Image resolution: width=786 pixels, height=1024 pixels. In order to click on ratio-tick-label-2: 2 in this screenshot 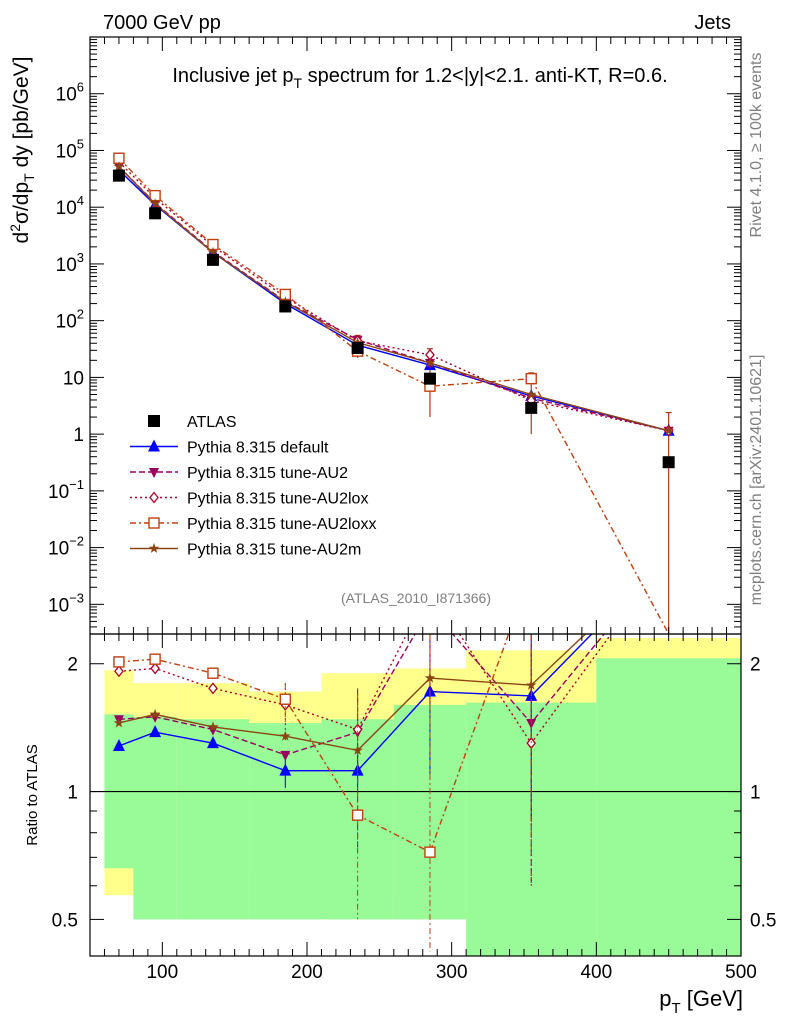, I will do `click(72, 665)`.